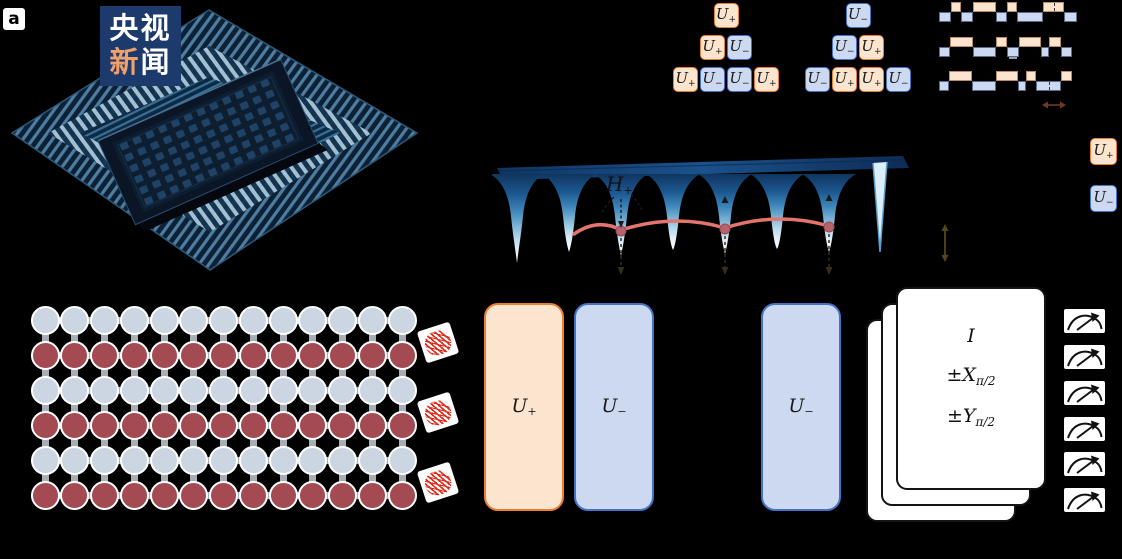  I want to click on legend-u-plus: U+, so click(1103, 151).